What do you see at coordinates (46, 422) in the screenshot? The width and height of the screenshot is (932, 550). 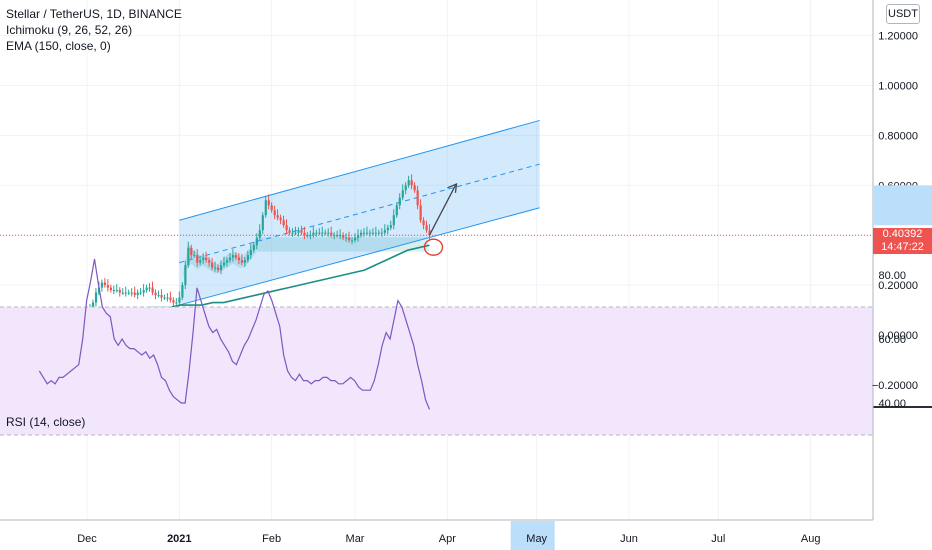 I see `rsi-legend: RSI (14, close)` at bounding box center [46, 422].